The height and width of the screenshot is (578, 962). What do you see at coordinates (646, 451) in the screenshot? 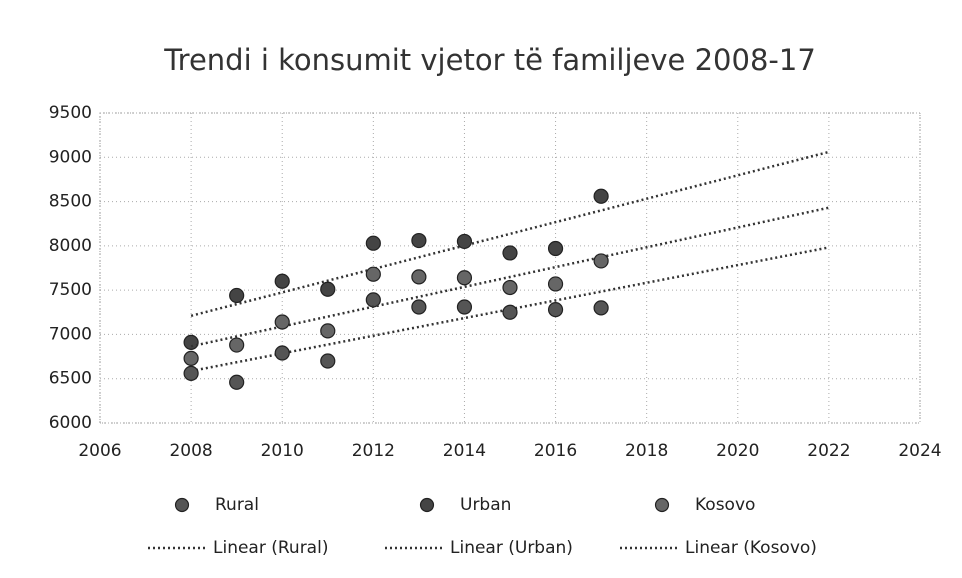
I see `x-tick-label: 2018` at bounding box center [646, 451].